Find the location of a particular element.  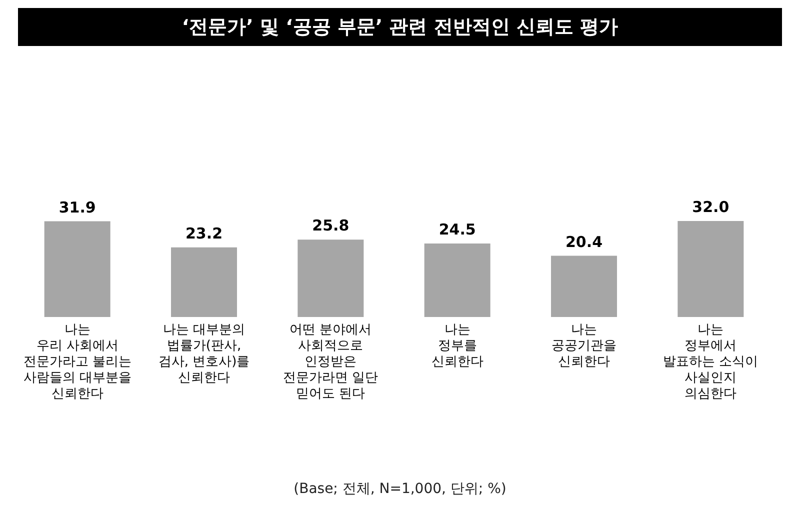

data-label: 32.0 is located at coordinates (711, 207).